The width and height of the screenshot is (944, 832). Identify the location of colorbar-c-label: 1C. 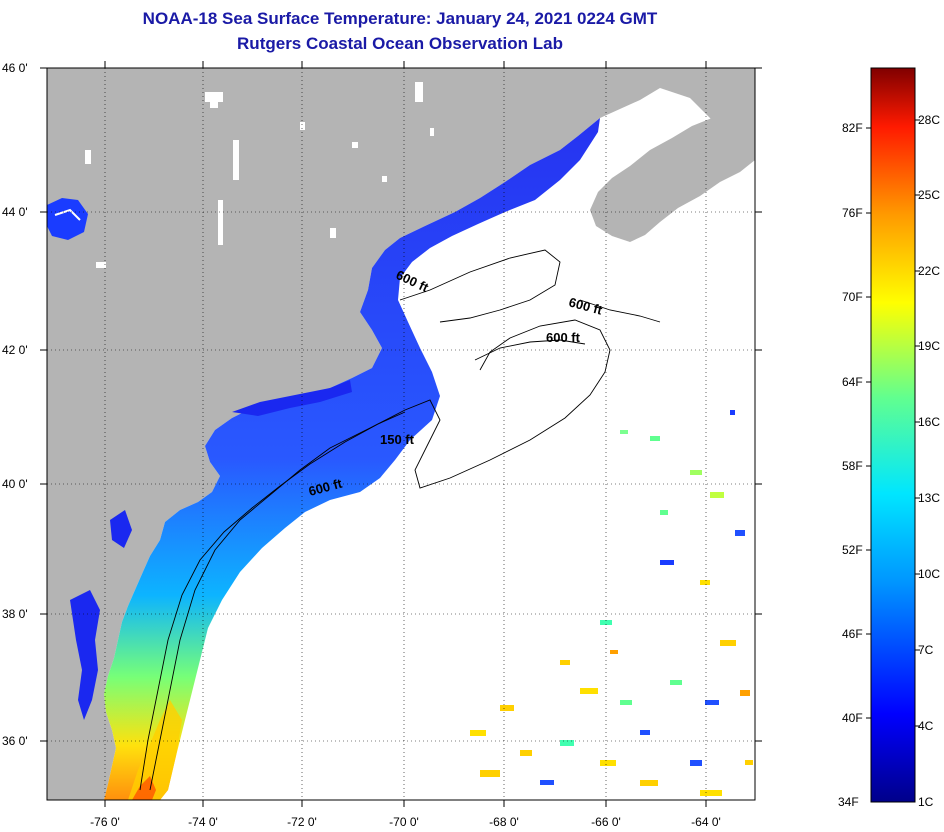
(926, 802).